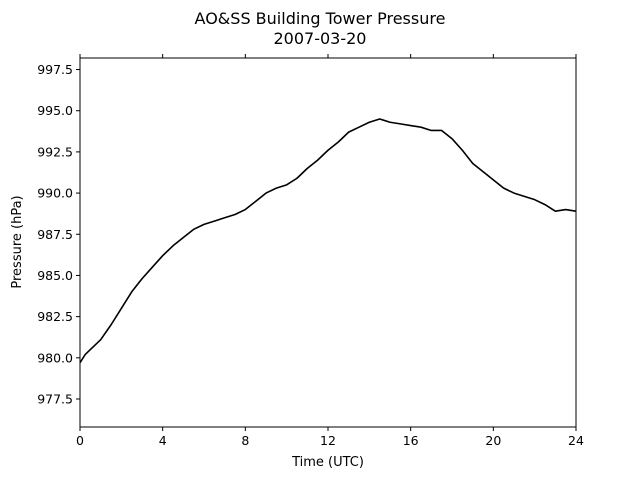 The height and width of the screenshot is (480, 640). I want to click on y-tick-label: 990.0, so click(55, 193).